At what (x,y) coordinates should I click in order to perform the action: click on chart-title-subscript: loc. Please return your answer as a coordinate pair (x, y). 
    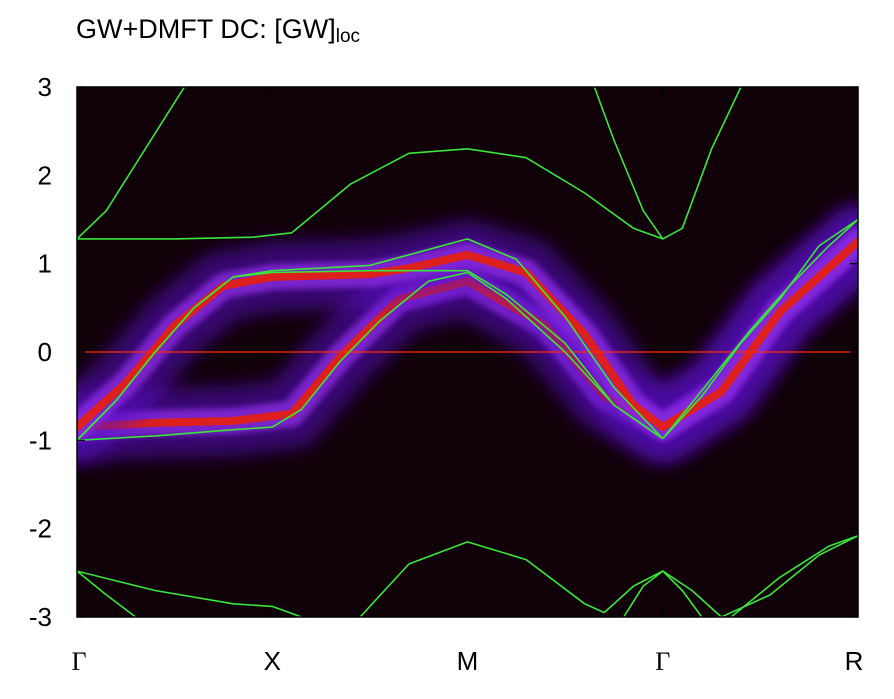
    Looking at the image, I should click on (348, 36).